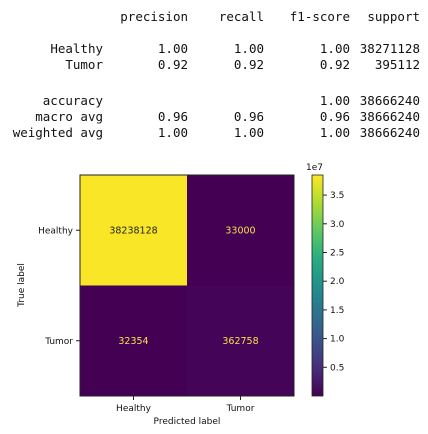  What do you see at coordinates (248, 48) in the screenshot?
I see `row-healthy-recall: 1.00` at bounding box center [248, 48].